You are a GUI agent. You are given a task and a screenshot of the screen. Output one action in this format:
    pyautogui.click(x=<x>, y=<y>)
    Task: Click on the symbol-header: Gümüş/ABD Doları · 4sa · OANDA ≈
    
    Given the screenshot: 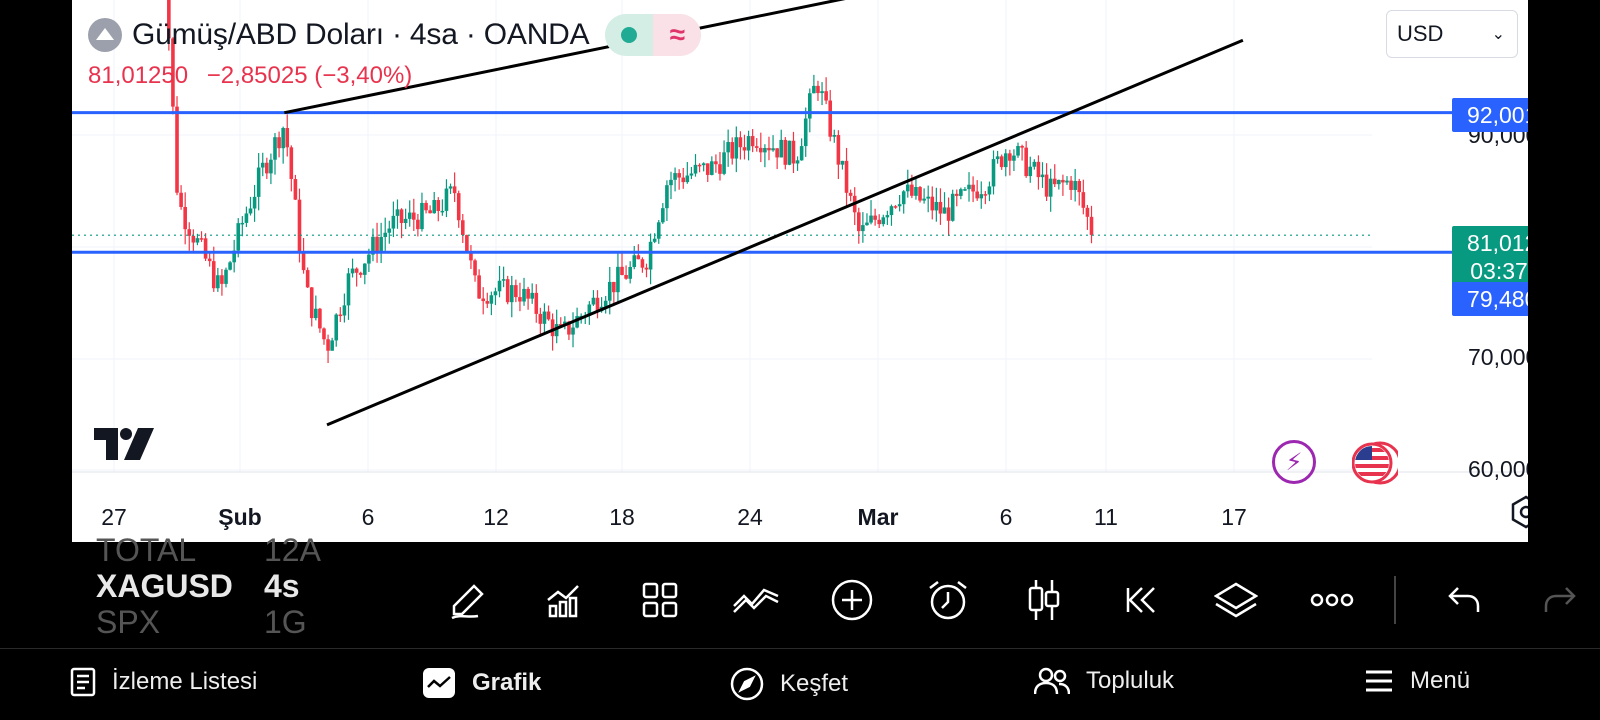 What is the action you would take?
    pyautogui.click(x=395, y=35)
    